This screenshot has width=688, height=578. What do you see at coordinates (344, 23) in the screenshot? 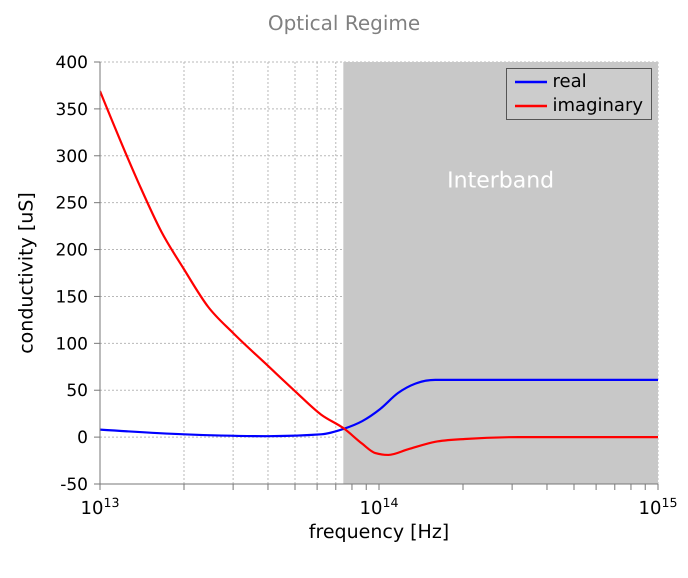
I see `chart-title: Optical Regime` at bounding box center [344, 23].